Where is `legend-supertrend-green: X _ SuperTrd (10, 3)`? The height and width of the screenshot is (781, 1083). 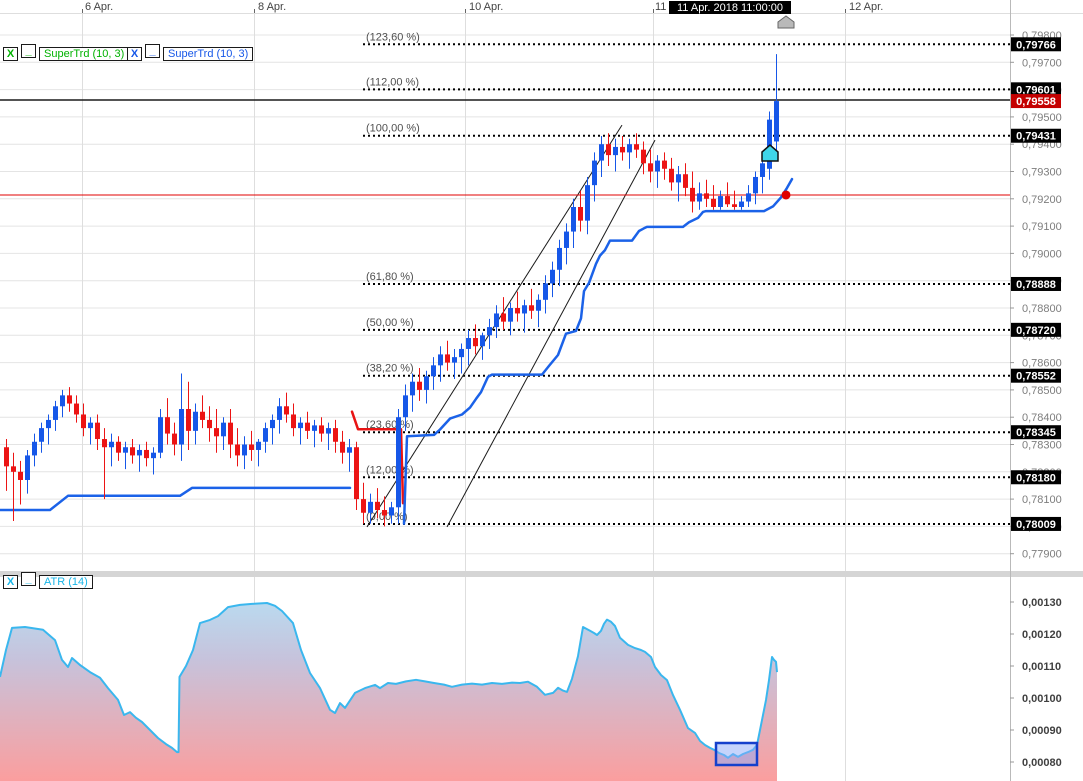 legend-supertrend-green: X _ SuperTrd (10, 3) is located at coordinates (66, 52).